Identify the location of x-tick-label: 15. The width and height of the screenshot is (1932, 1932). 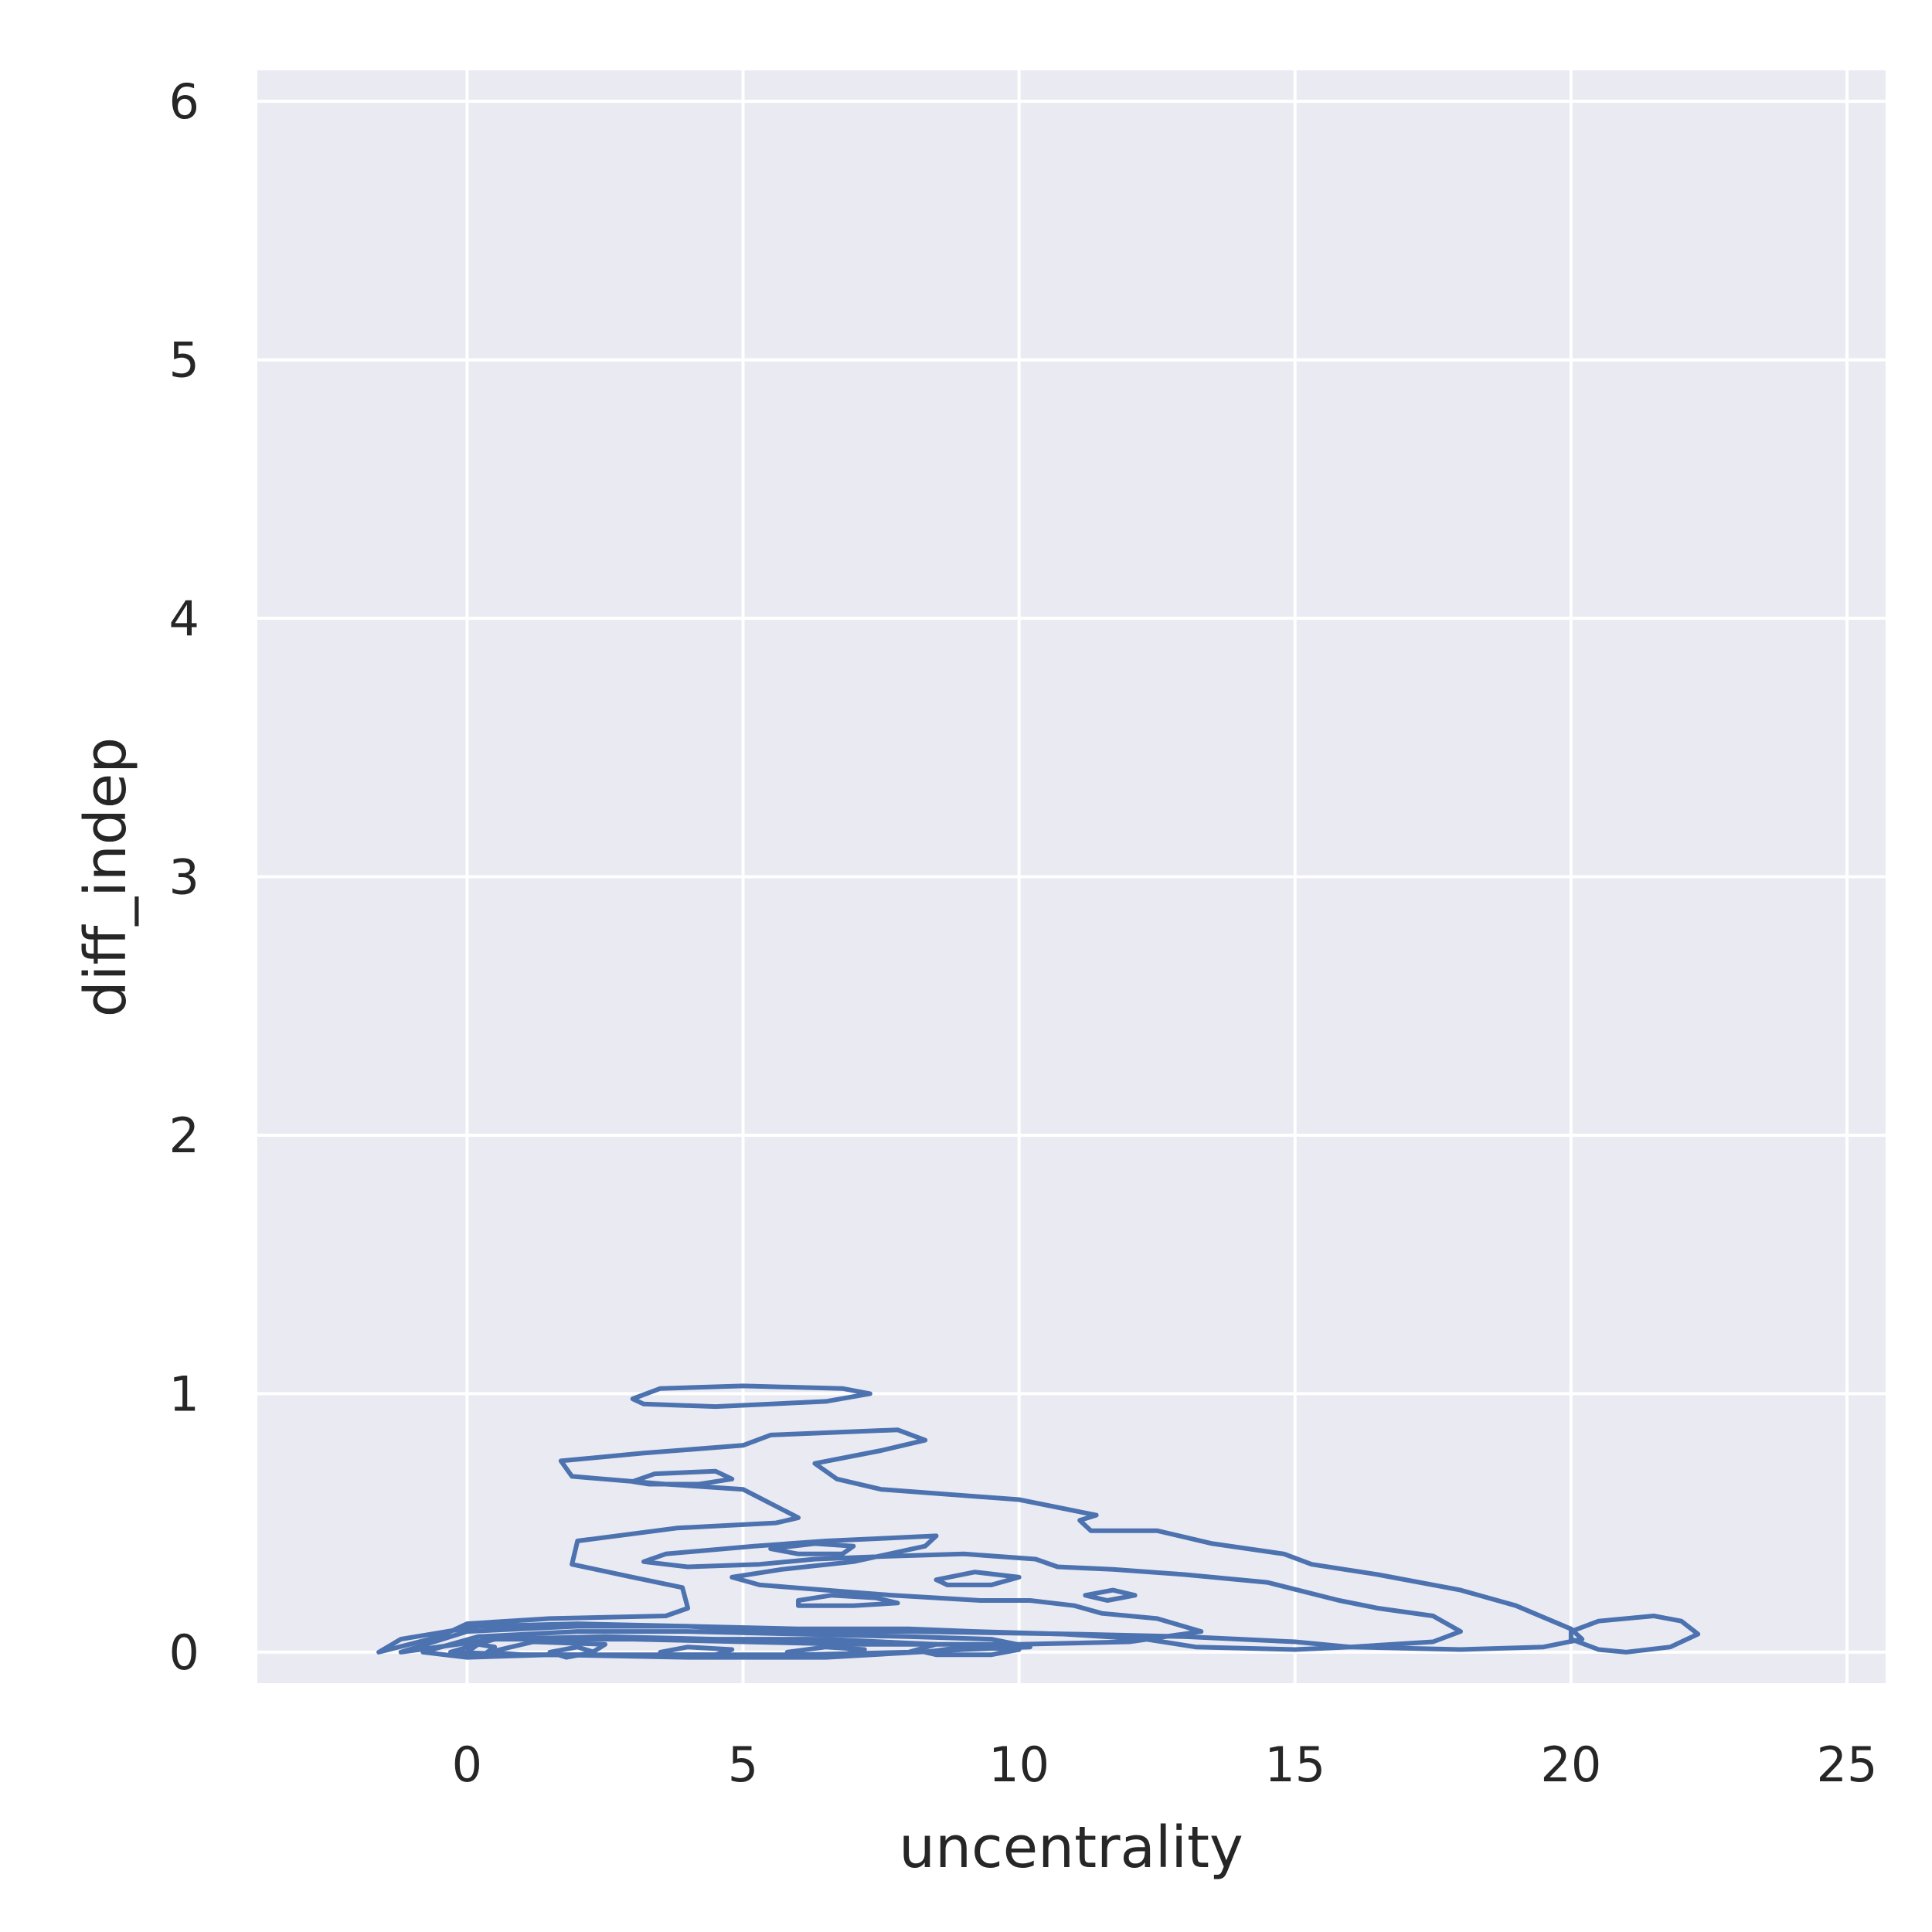
(1295, 1765).